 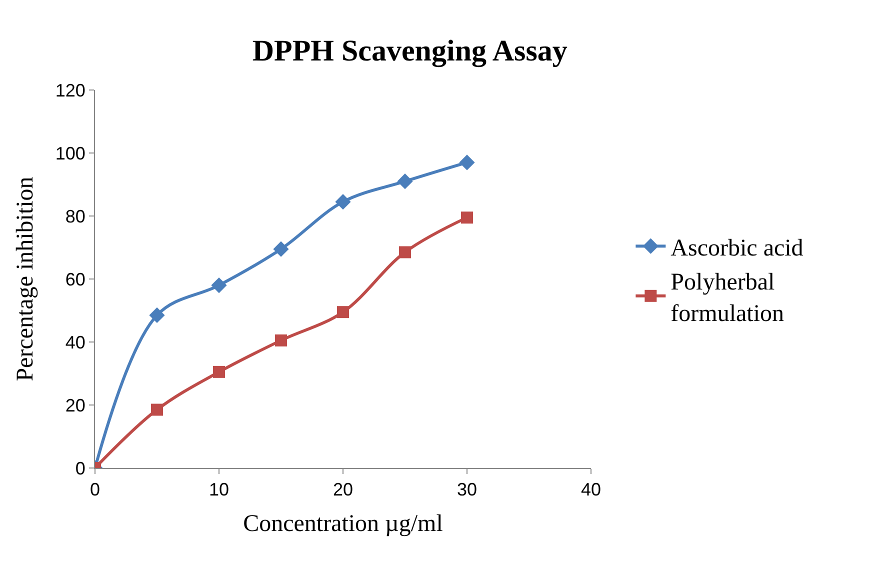 What do you see at coordinates (737, 248) in the screenshot?
I see `legend-label: Ascorbic acid` at bounding box center [737, 248].